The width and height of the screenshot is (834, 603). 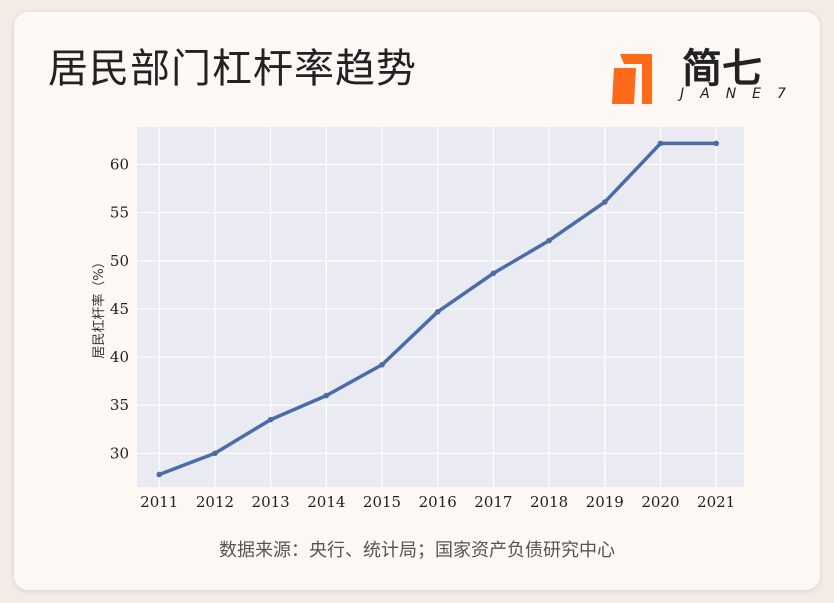 I want to click on brand-logo-icon, so click(x=632, y=79).